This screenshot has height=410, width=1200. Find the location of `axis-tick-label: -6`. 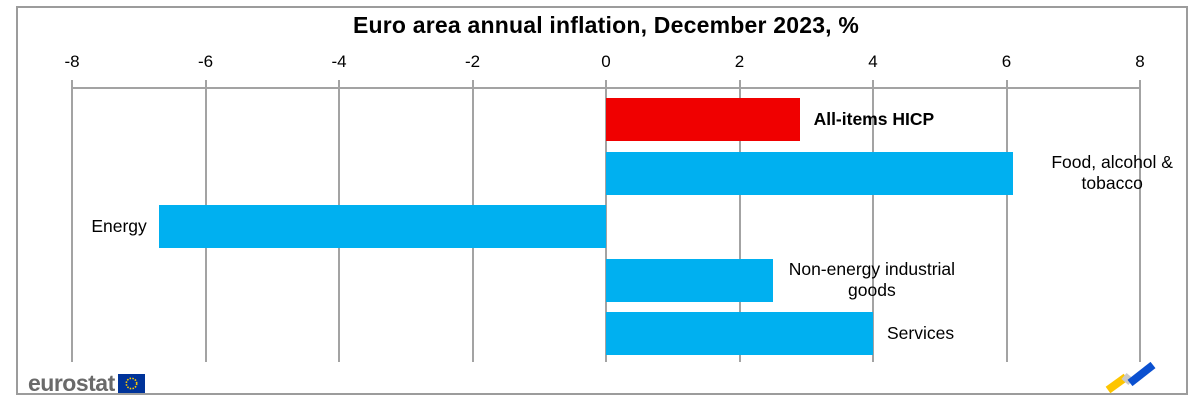

axis-tick-label: -6 is located at coordinates (205, 61).